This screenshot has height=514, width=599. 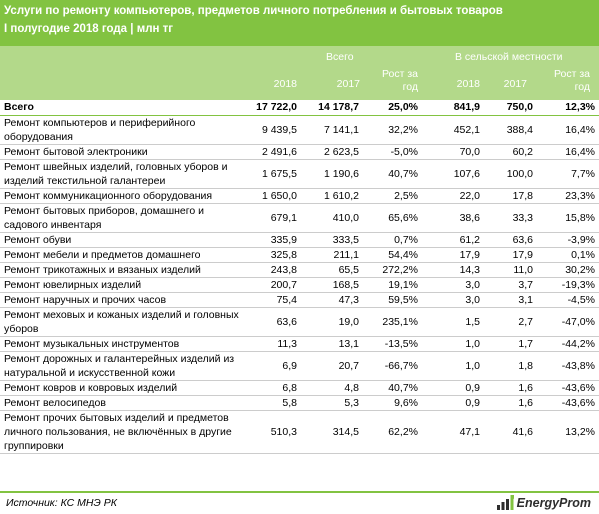 What do you see at coordinates (553, 502) in the screenshot?
I see `logo-text: EnergyProm` at bounding box center [553, 502].